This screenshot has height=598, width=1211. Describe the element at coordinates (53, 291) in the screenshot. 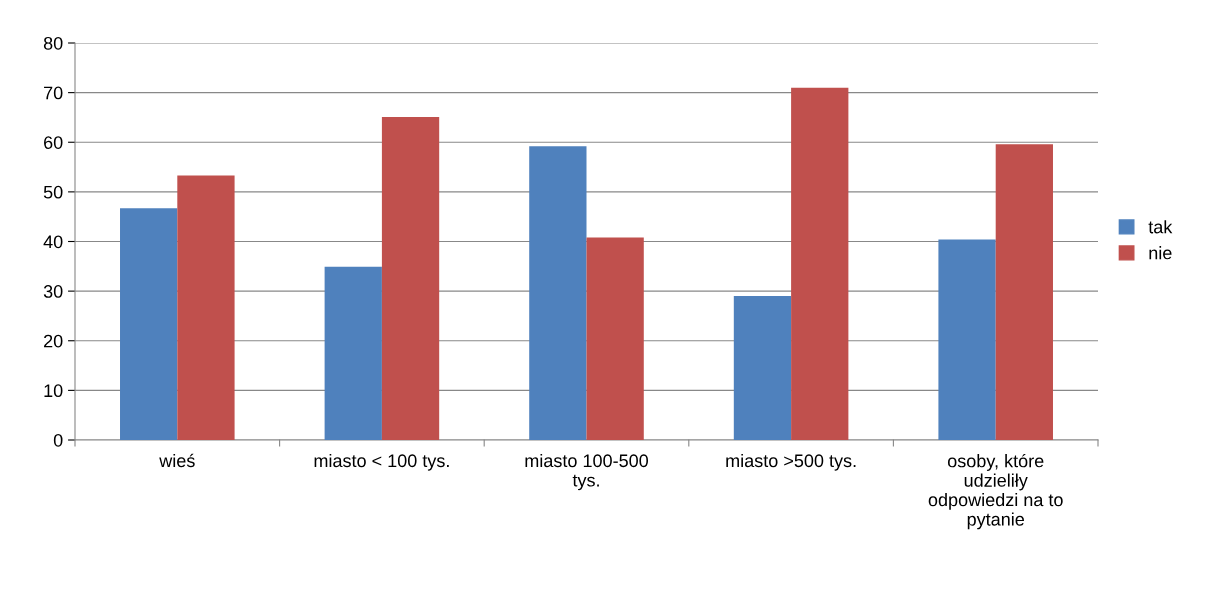

I see `y-tick-label: 30` at that location.